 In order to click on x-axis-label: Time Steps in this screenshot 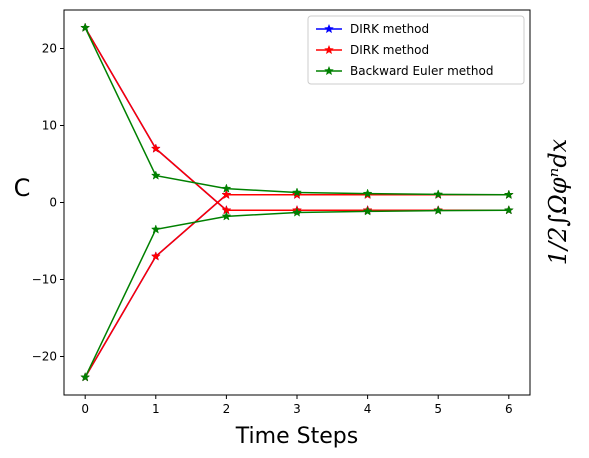, I will do `click(296, 436)`.